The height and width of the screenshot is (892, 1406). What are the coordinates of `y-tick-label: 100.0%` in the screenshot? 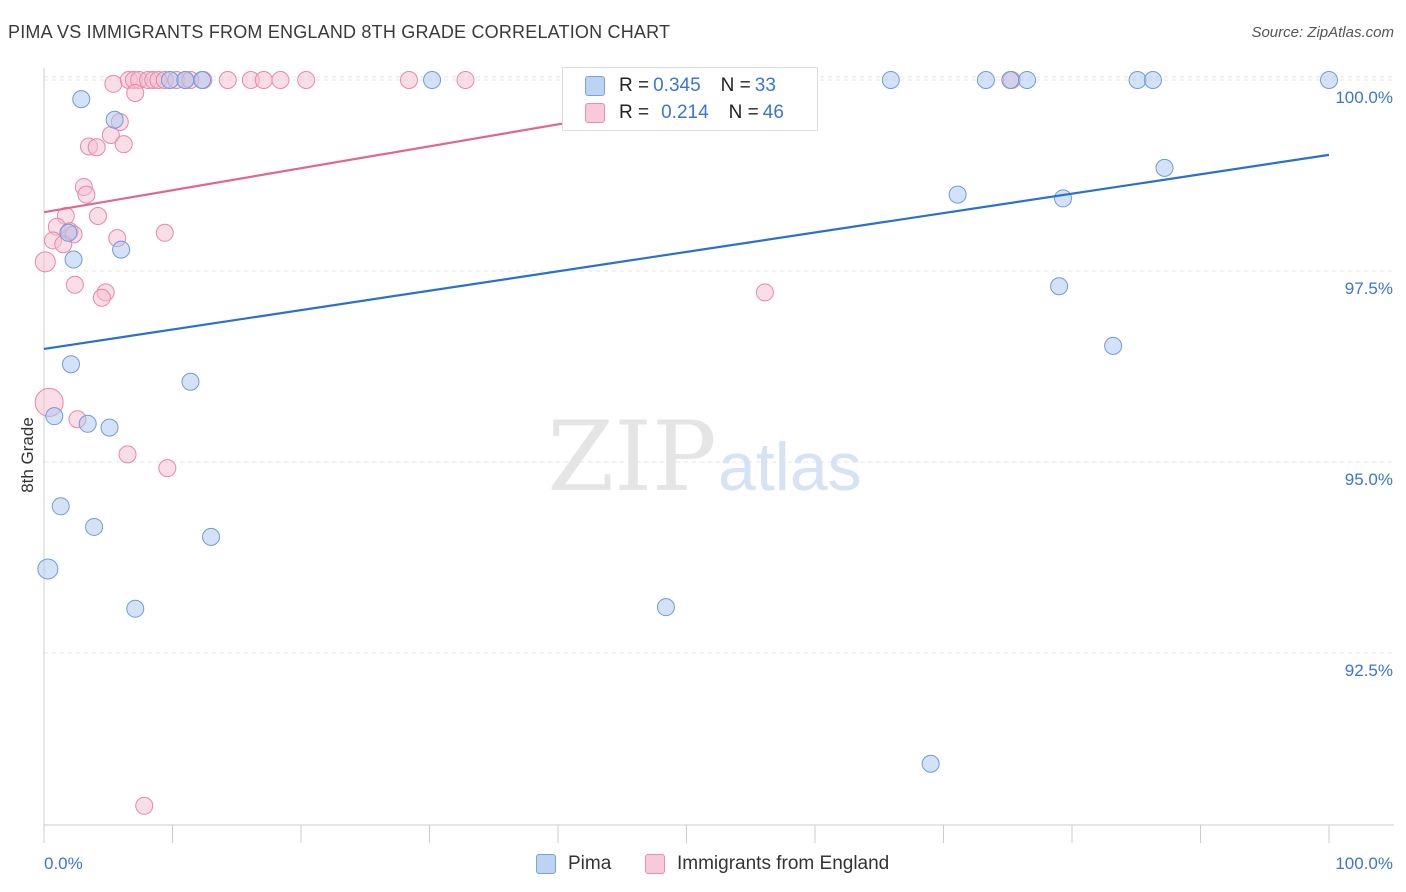 It's located at (1364, 97).